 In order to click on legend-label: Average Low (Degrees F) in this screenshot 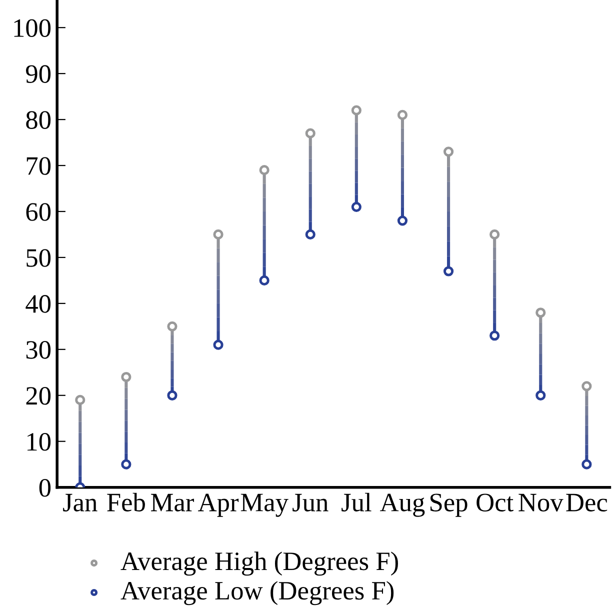, I will do `click(257, 593)`.